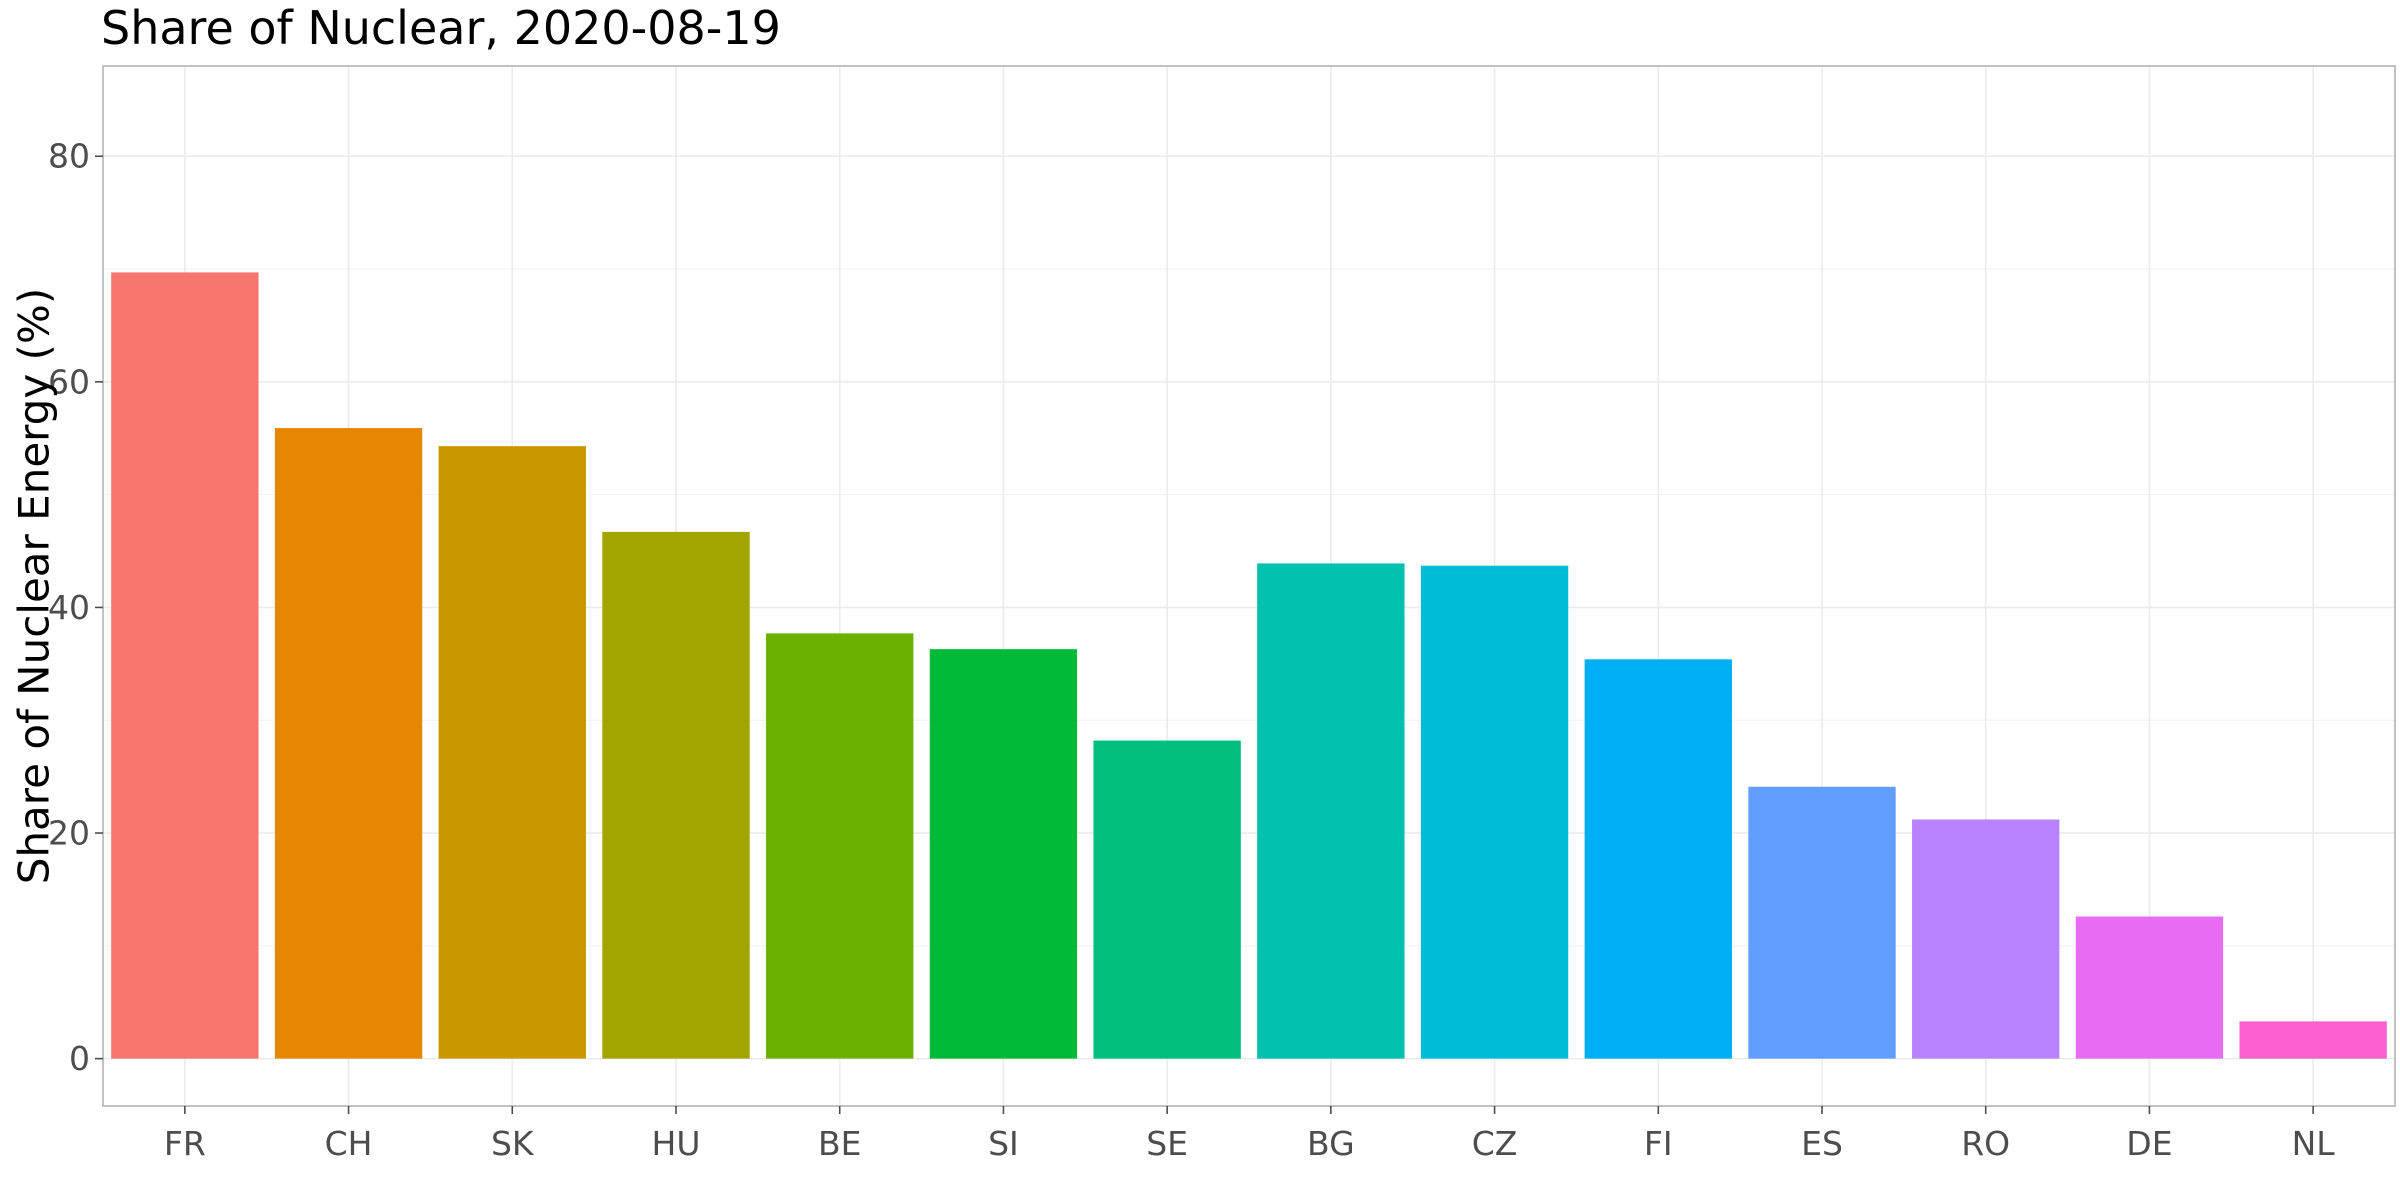 Image resolution: width=2400 pixels, height=1204 pixels. What do you see at coordinates (840, 846) in the screenshot?
I see `bar-be` at bounding box center [840, 846].